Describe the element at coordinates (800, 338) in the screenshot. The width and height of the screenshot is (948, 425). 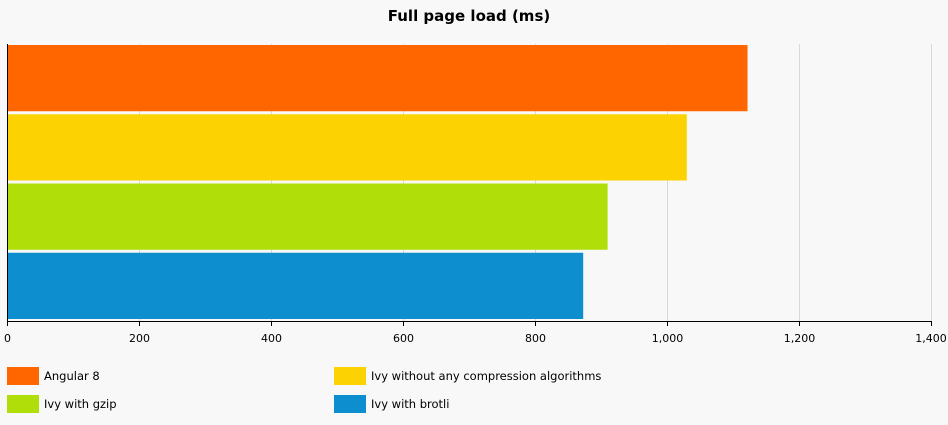
I see `x-tick-label: 1,200` at that location.